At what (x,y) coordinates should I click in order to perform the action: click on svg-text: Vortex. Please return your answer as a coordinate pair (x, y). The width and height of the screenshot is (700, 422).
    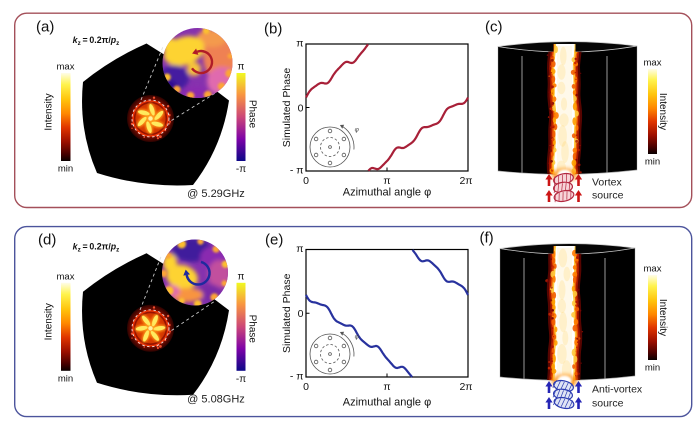
    Looking at the image, I should click on (607, 183).